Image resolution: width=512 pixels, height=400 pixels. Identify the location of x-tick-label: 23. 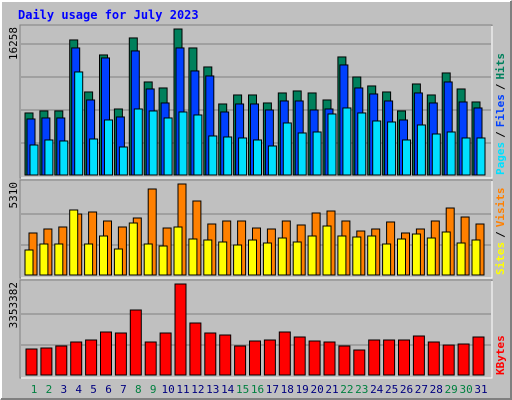
(361, 389).